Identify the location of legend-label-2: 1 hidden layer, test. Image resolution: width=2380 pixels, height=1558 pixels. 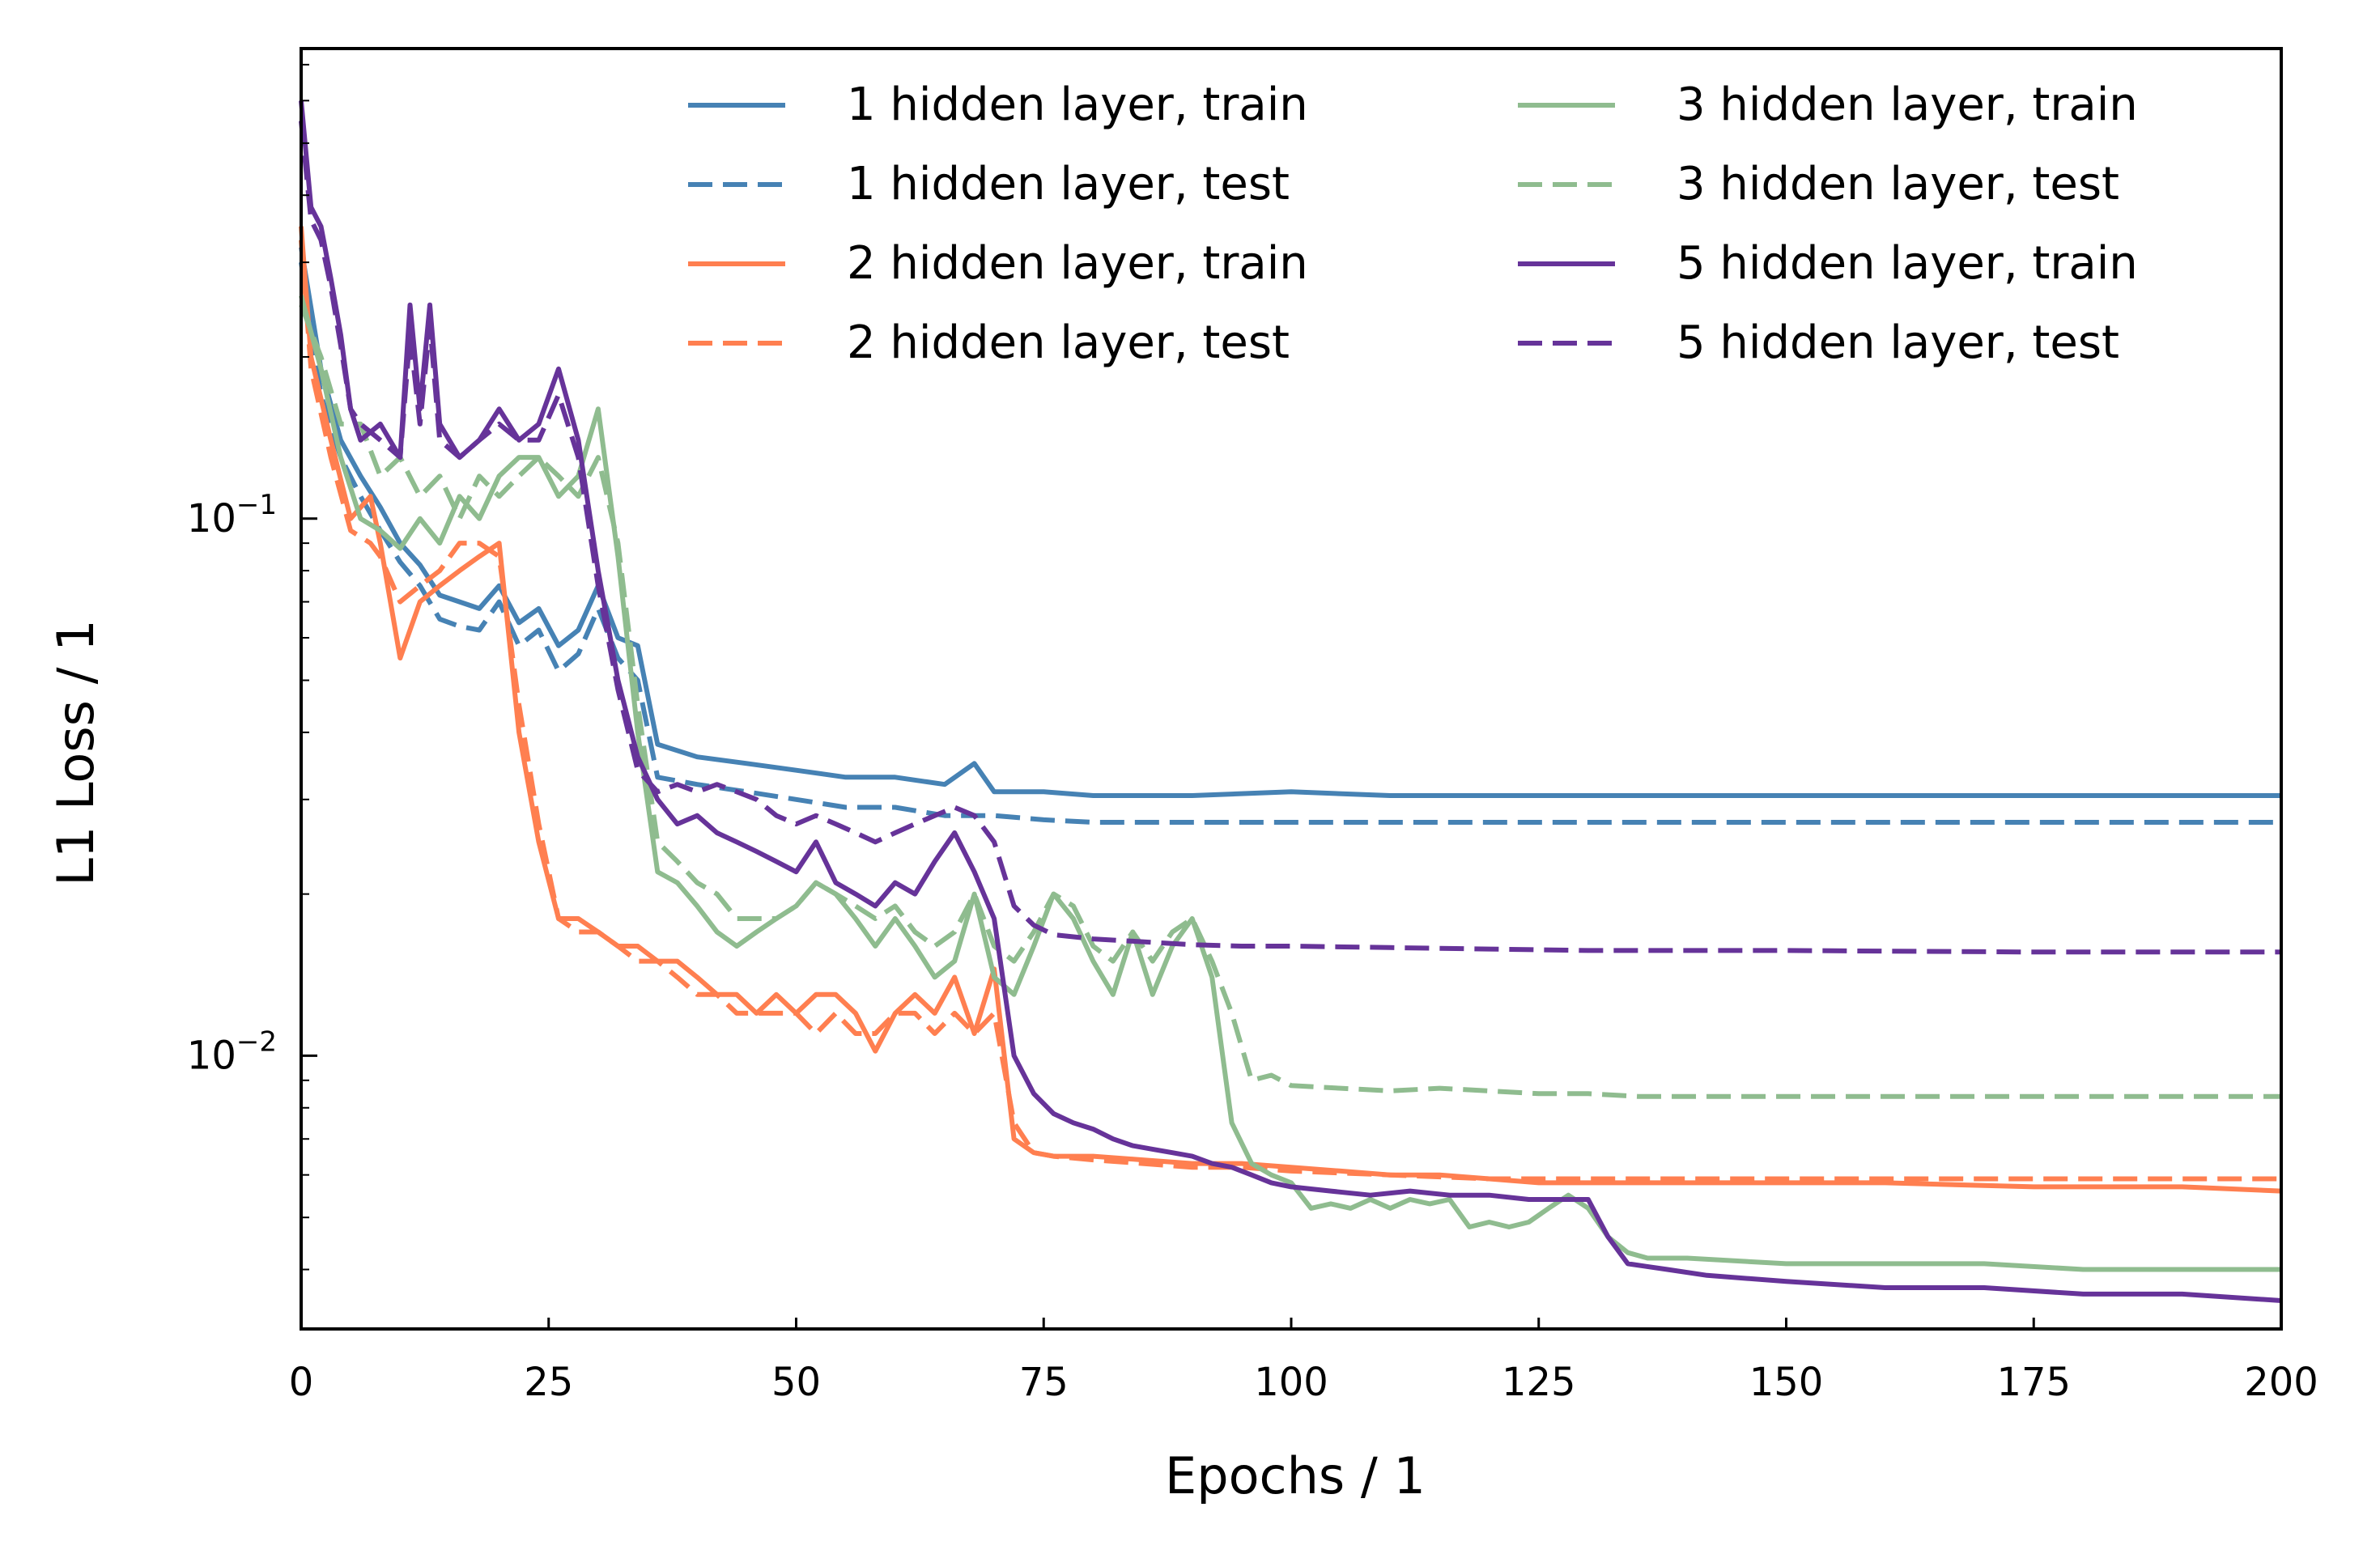
(1068, 184).